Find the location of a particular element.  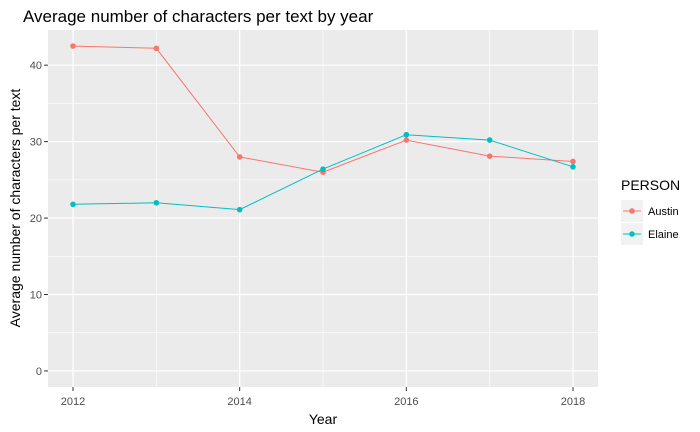

x-tick-label: 2014 is located at coordinates (239, 402).